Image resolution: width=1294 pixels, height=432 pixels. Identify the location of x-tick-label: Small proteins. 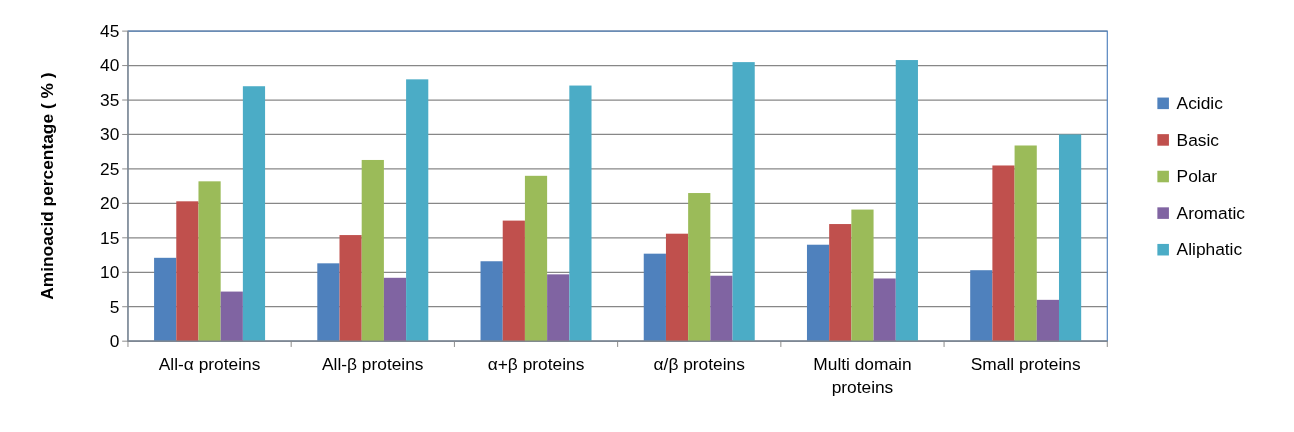
(1025, 364).